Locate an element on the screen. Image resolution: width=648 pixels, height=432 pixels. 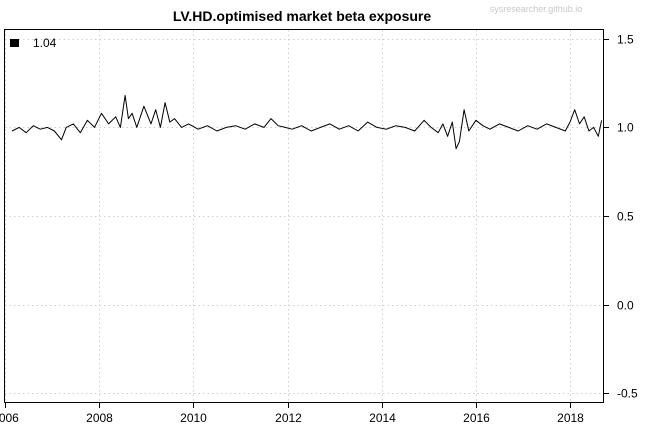
legend-swatch is located at coordinates (14, 43).